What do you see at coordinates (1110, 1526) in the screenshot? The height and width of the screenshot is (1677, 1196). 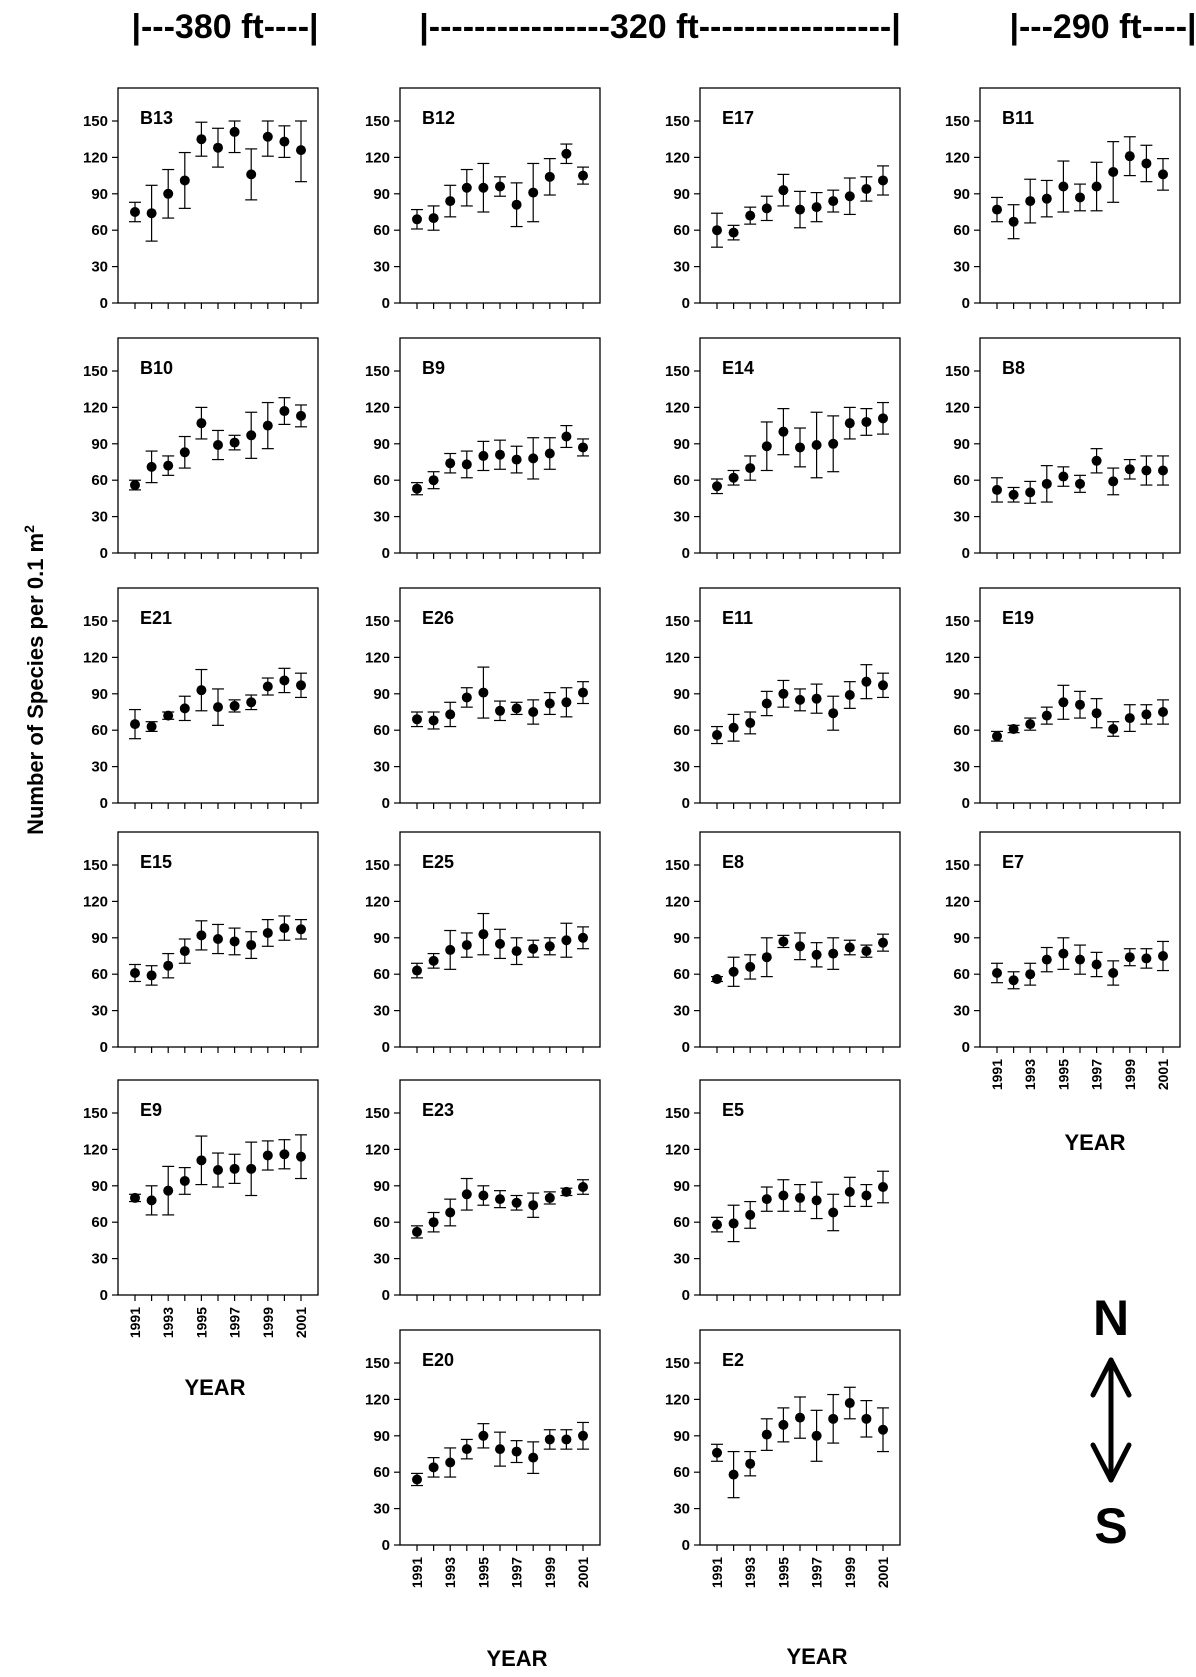 I see `compass-south-label: S` at bounding box center [1110, 1526].